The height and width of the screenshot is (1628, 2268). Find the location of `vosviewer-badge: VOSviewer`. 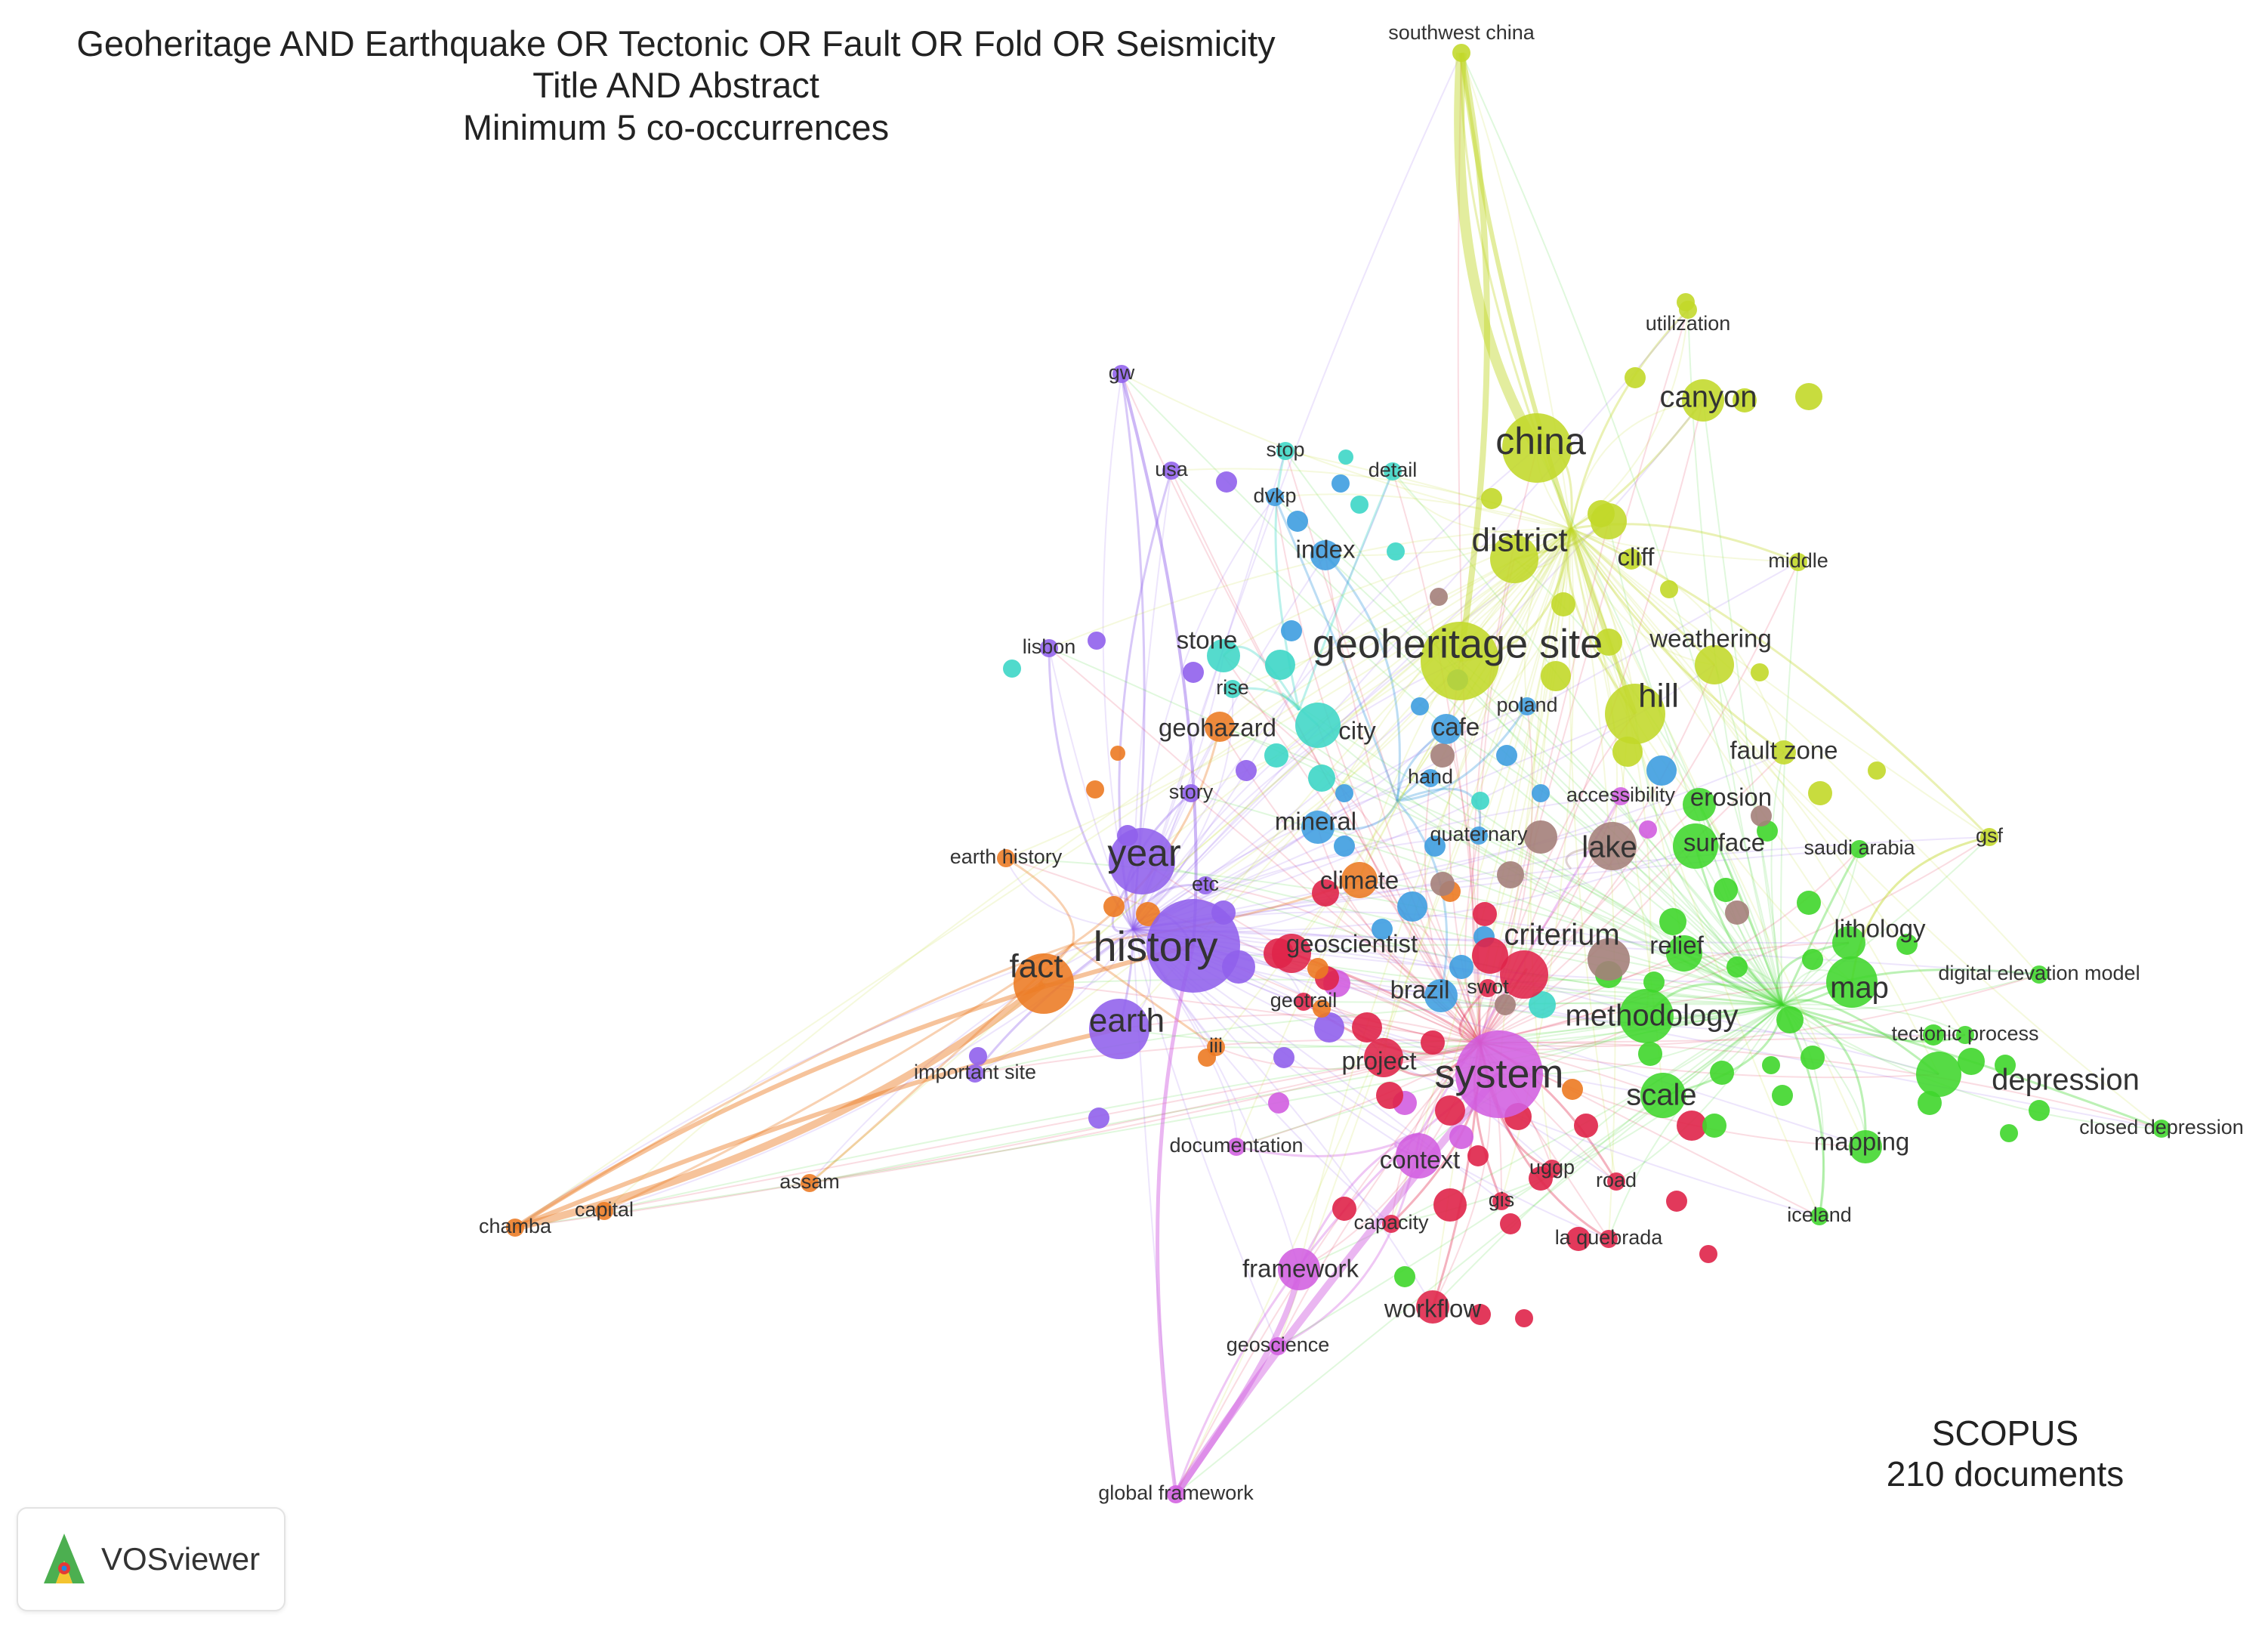

vosviewer-badge: VOSviewer is located at coordinates (151, 1559).